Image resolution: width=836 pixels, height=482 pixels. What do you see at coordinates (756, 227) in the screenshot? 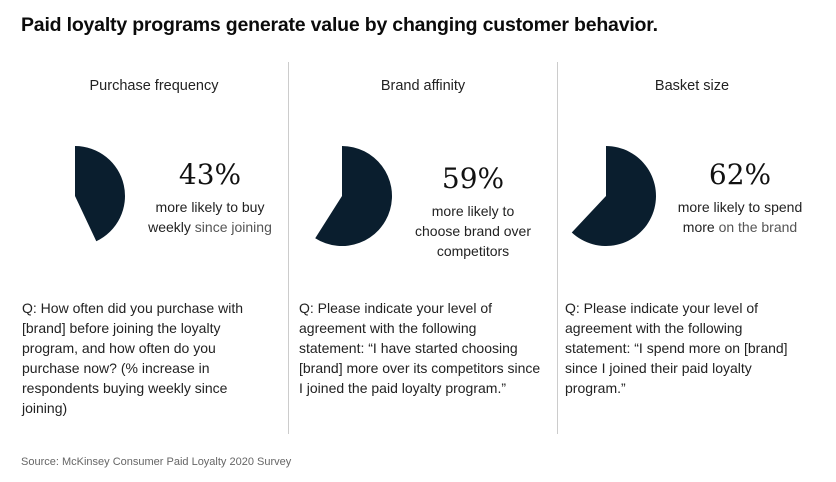
I see `desc-rest: on the brand` at bounding box center [756, 227].